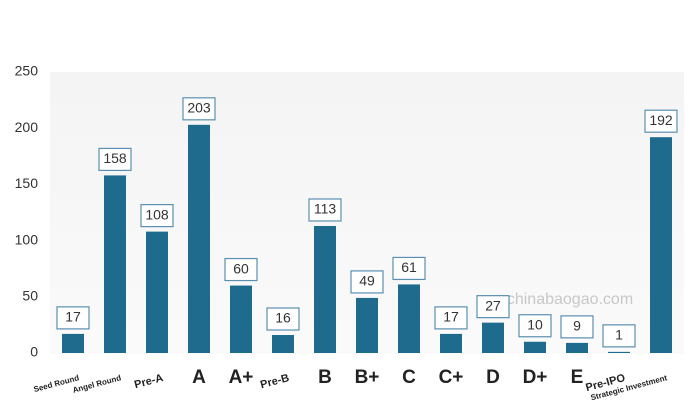  What do you see at coordinates (27, 71) in the screenshot?
I see `y-tick-label: 250` at bounding box center [27, 71].